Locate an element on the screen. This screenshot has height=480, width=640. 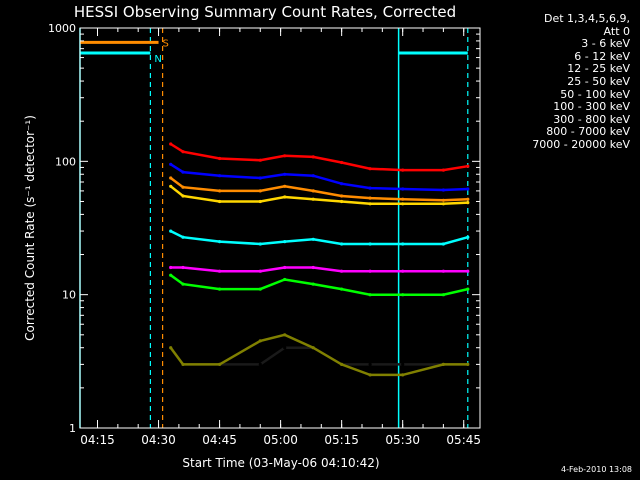
plot-timestamp: 4-Feb-2010 13:08 is located at coordinates (596, 469).